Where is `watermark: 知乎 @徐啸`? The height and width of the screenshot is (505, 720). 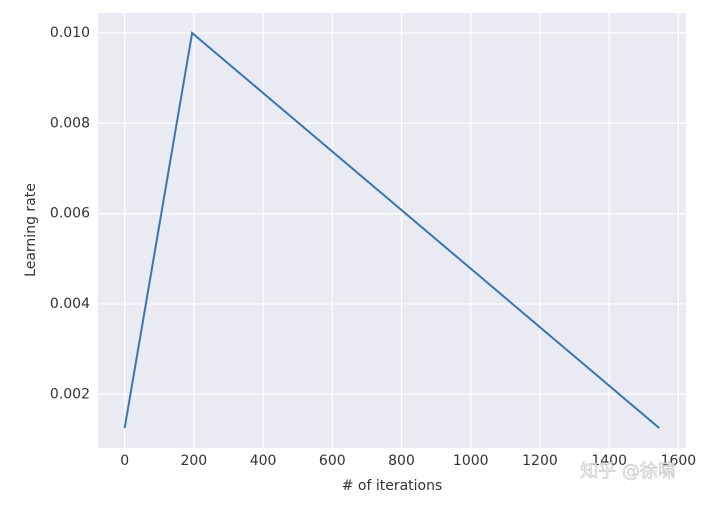 watermark: 知乎 @徐啸 is located at coordinates (628, 471).